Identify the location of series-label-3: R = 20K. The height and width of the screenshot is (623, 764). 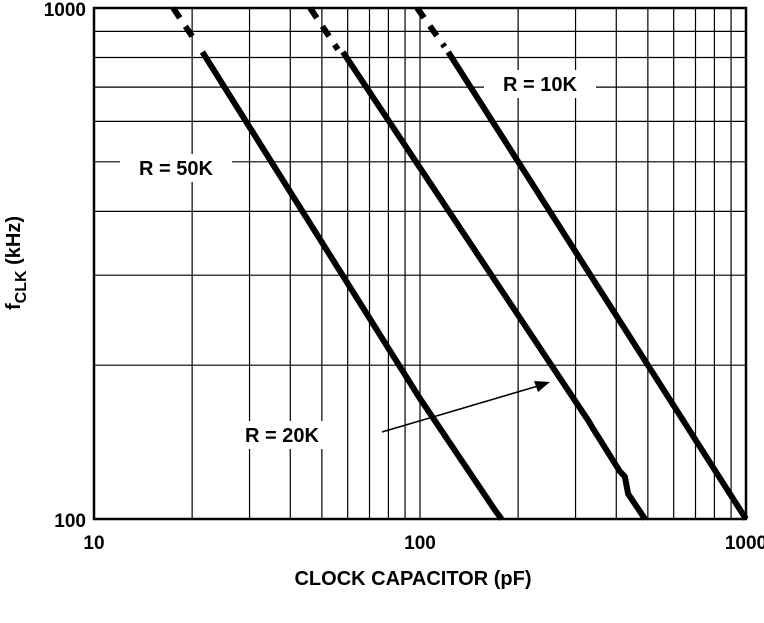
(282, 436).